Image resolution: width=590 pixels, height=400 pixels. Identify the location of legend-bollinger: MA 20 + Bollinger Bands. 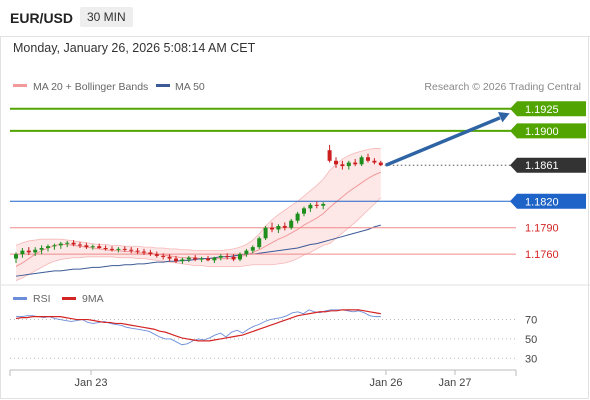
(90, 87).